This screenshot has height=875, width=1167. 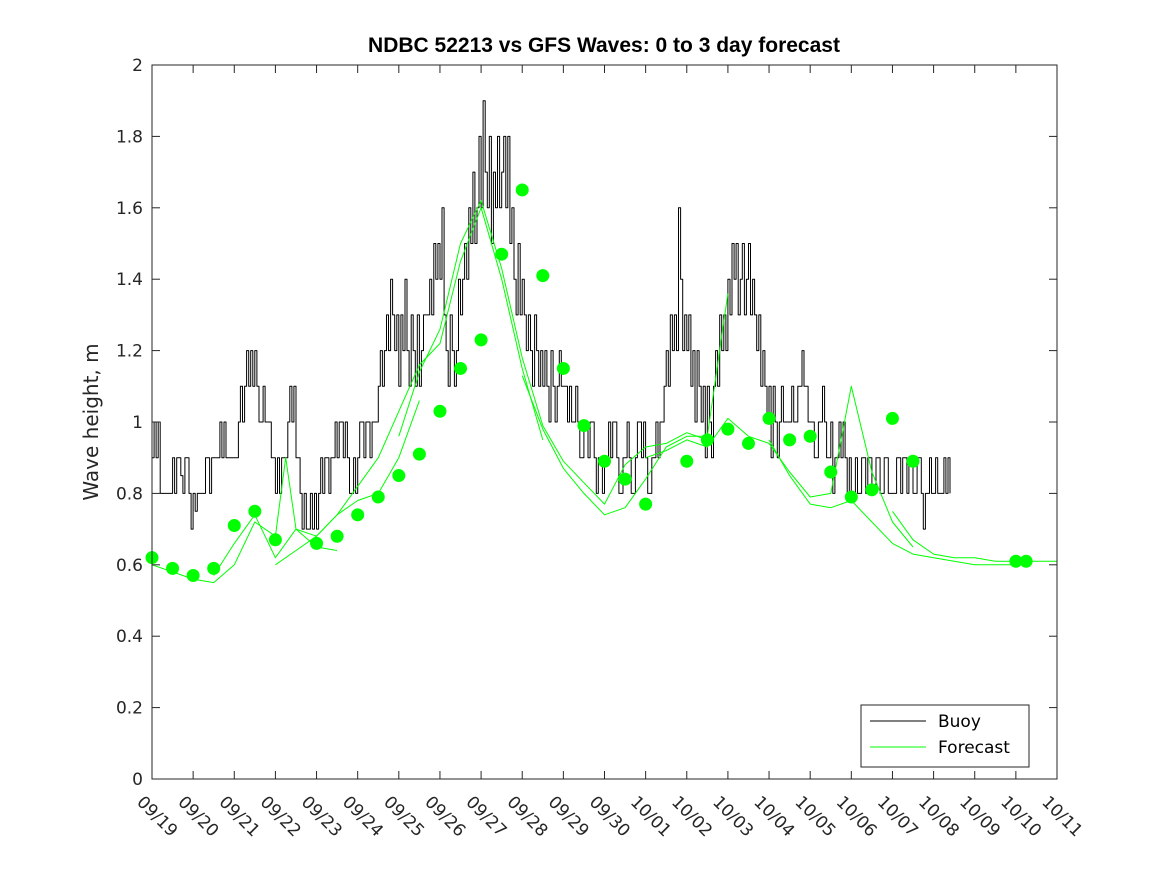 I want to click on y-tick-label: 0.2, so click(x=129, y=709).